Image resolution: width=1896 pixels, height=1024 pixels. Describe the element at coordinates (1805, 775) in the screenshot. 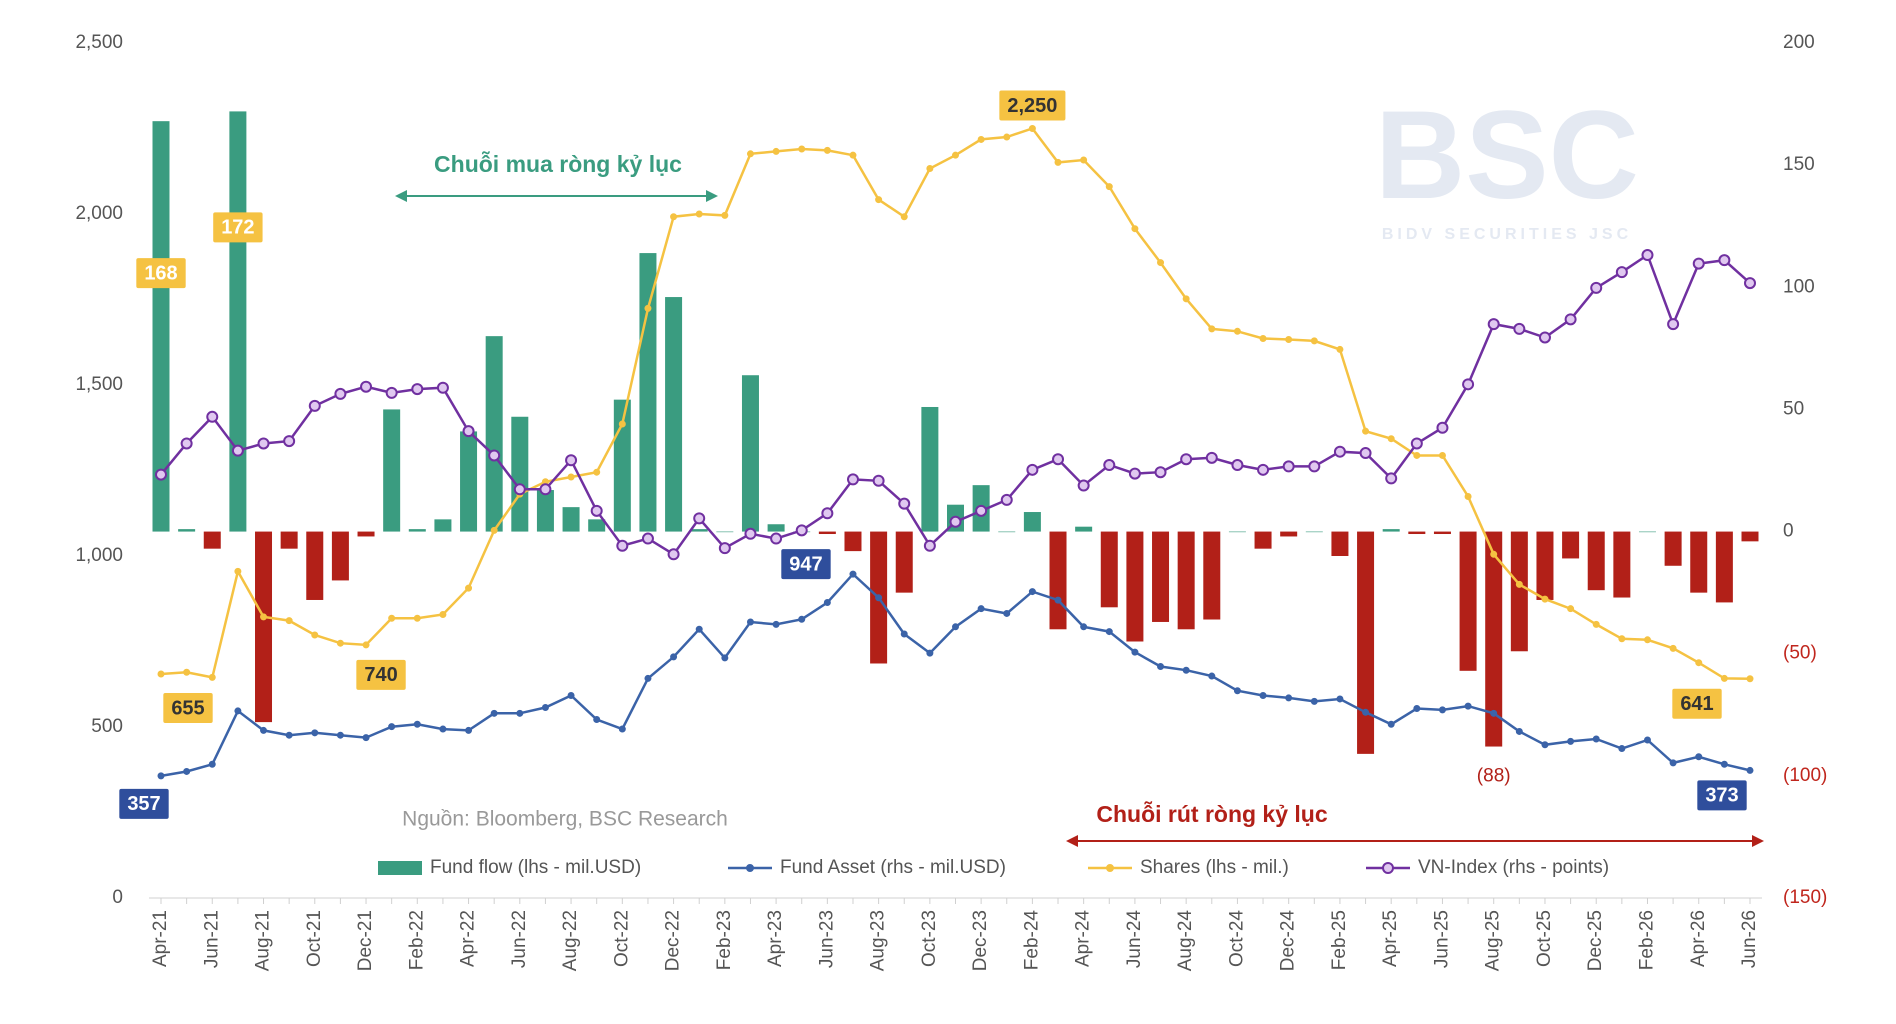

I see `y2-tick-label: (100)` at that location.